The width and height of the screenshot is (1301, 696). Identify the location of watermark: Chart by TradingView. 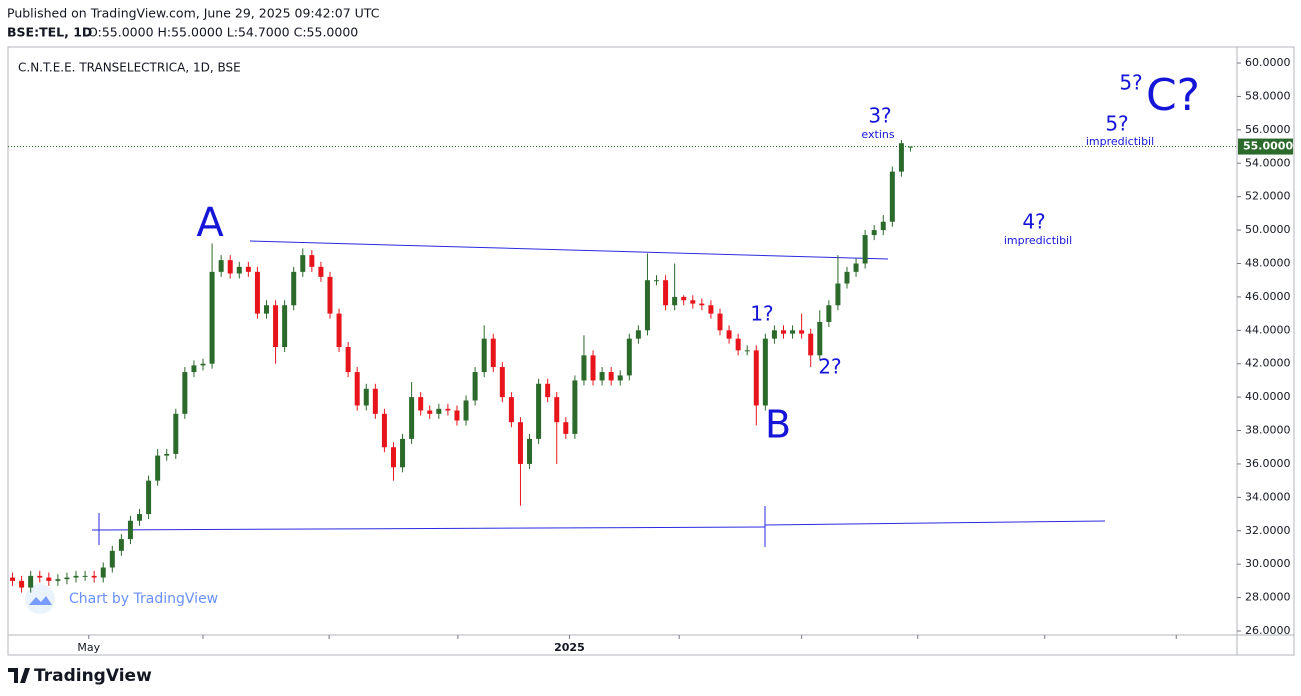
(121, 599).